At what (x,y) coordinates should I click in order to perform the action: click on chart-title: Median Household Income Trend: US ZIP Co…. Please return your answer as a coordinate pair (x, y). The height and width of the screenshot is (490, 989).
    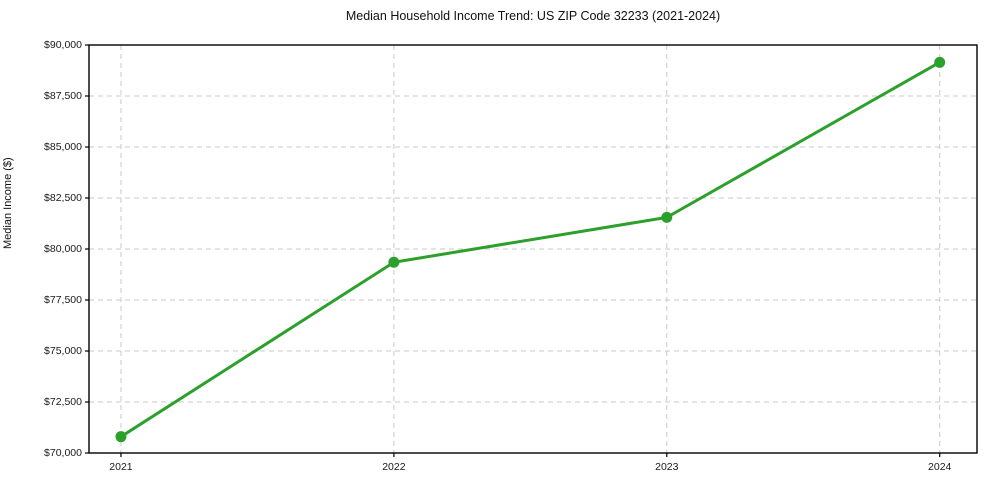
    Looking at the image, I should click on (533, 16).